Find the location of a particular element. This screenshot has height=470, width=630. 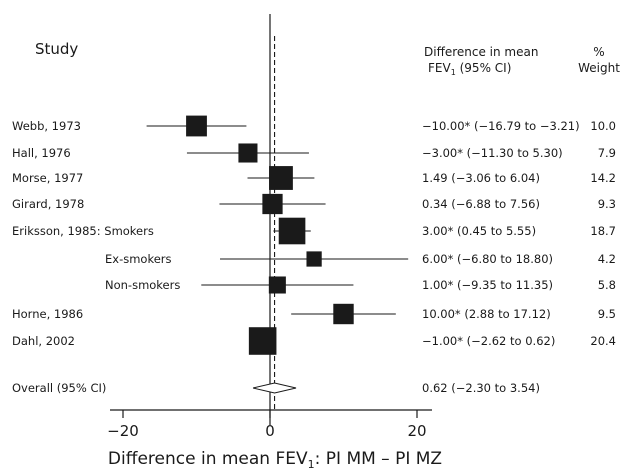

effect-header-line1: Difference in mean is located at coordinates (481, 52).